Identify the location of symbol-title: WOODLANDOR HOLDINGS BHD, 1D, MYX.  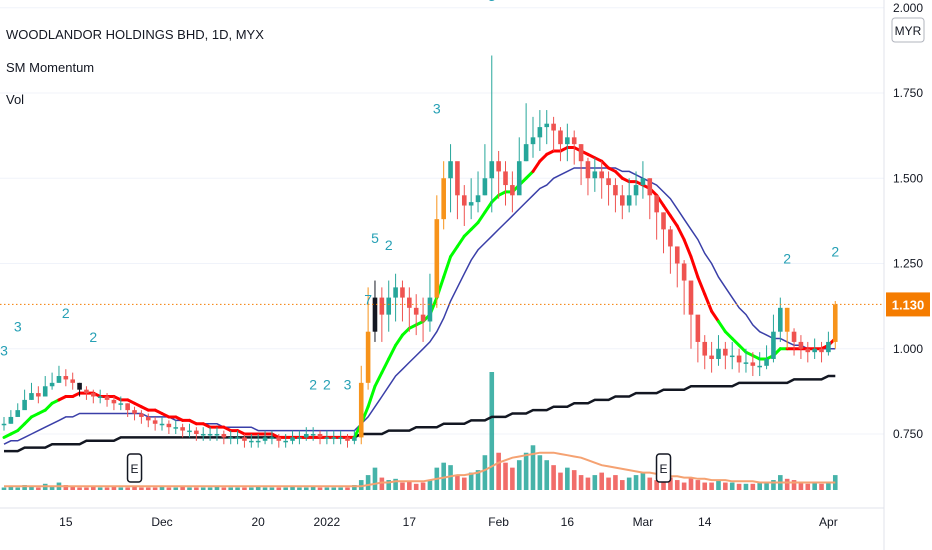
(135, 34).